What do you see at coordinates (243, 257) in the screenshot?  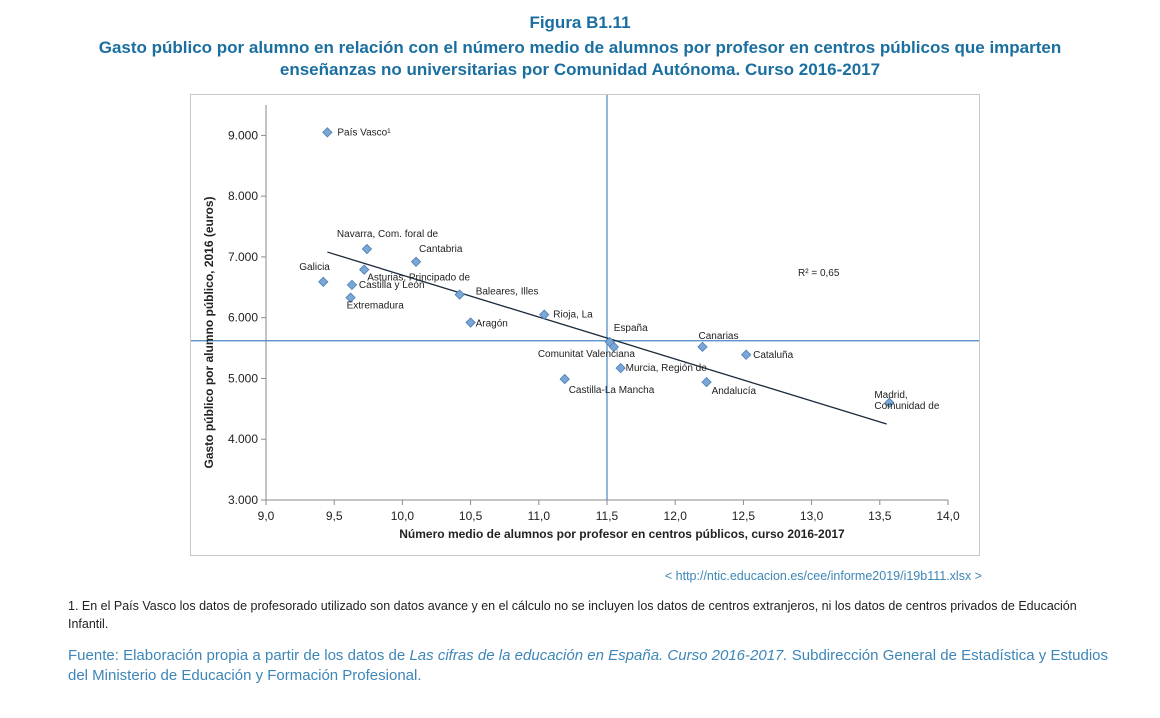 I see `y-tick-label: 7.000` at bounding box center [243, 257].